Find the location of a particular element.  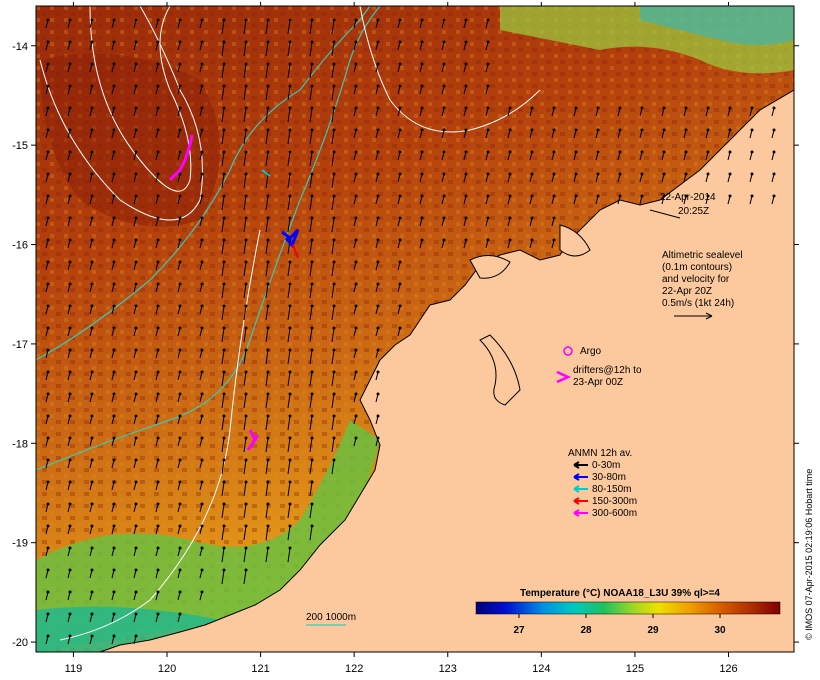

isobath-legend-label: 200 1000m is located at coordinates (331, 617).